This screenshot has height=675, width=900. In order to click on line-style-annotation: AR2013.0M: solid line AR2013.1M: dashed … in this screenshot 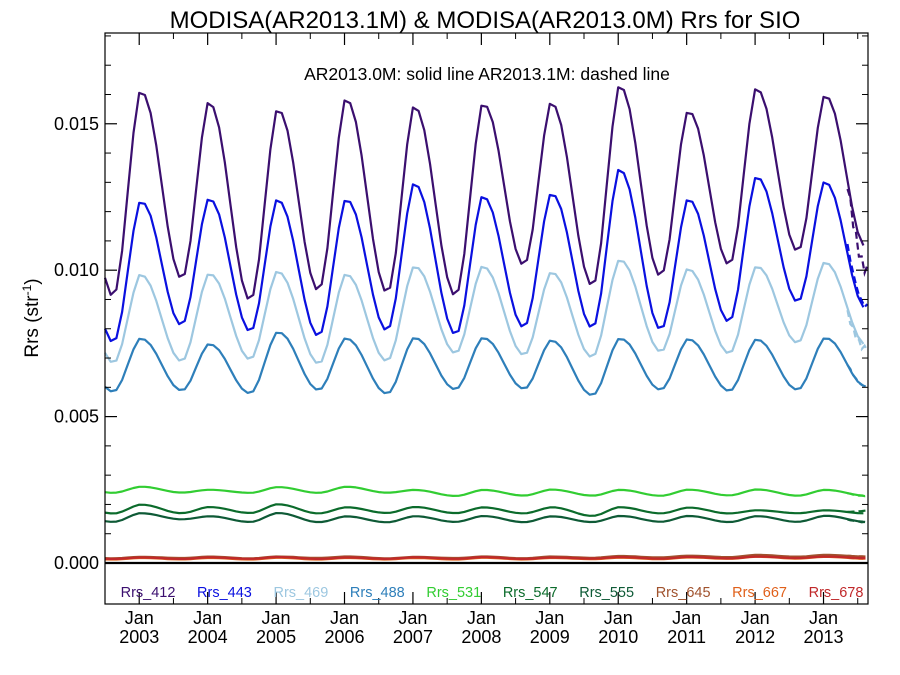, I will do `click(487, 74)`.